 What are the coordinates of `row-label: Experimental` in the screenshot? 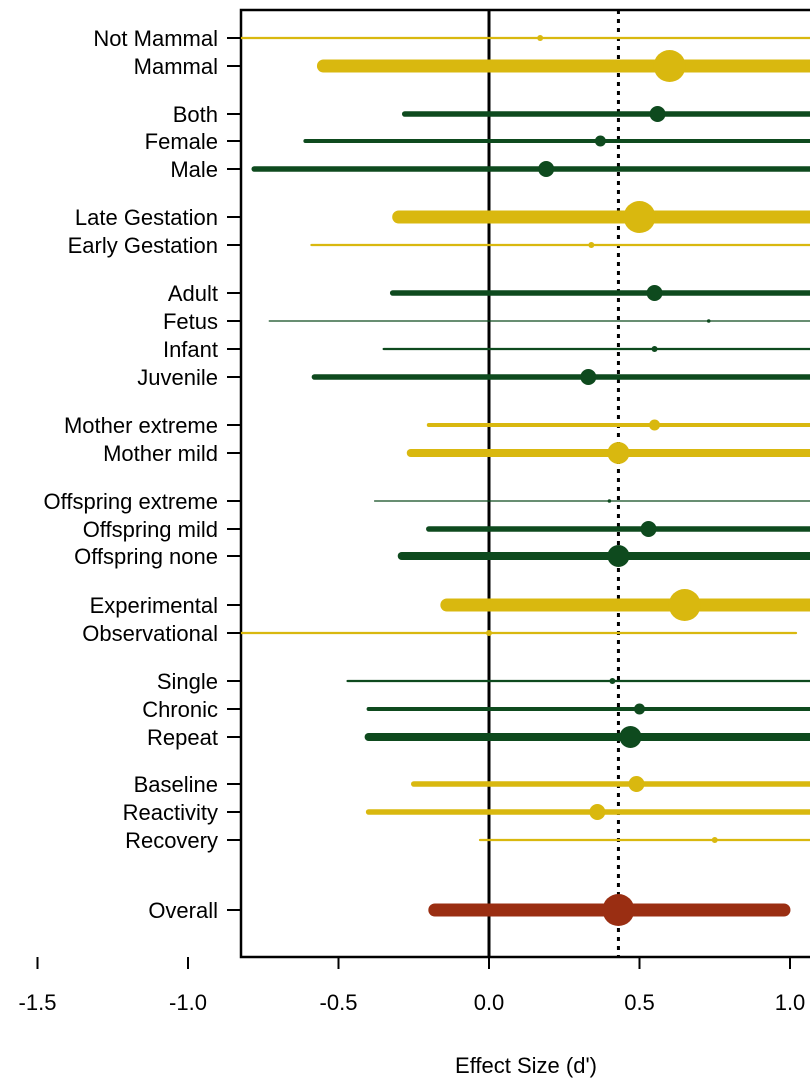 It's located at (154, 605).